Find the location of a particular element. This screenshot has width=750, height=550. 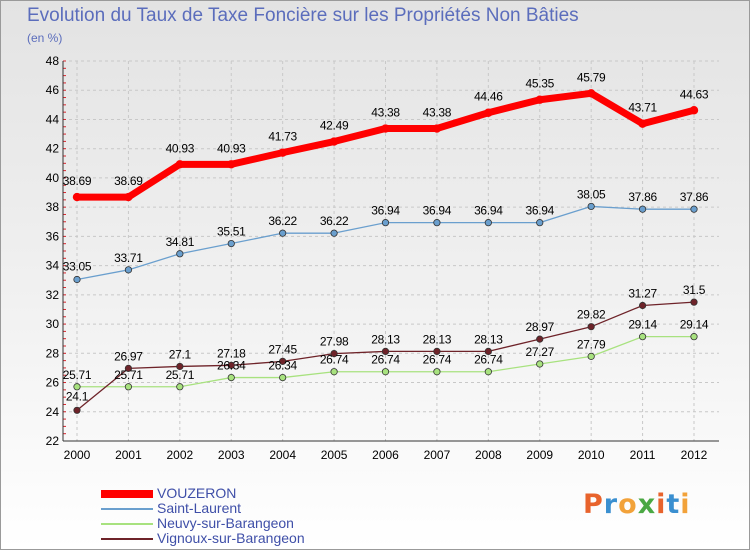

data-label: 27.98 is located at coordinates (334, 342).